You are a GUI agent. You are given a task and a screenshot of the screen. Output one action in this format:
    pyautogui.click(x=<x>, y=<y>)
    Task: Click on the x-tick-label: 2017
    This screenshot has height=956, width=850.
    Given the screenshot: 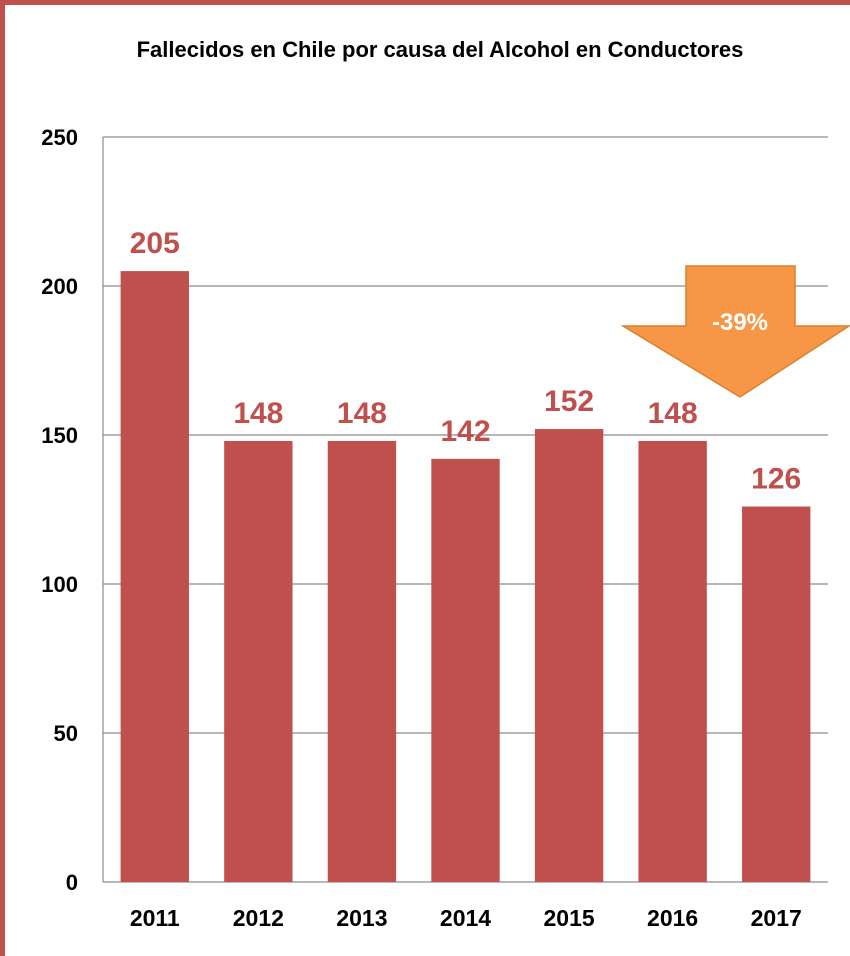 What is the action you would take?
    pyautogui.click(x=776, y=918)
    